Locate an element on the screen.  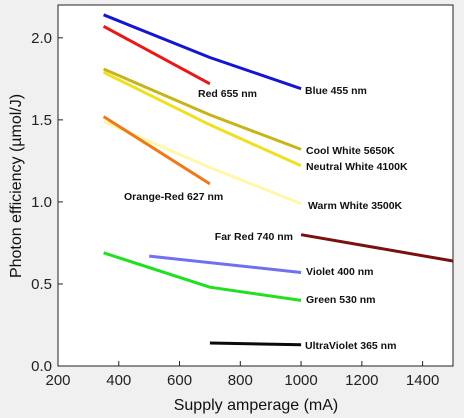
y-axis-label: Photon efficiency (µmol/J) is located at coordinates (16, 186).